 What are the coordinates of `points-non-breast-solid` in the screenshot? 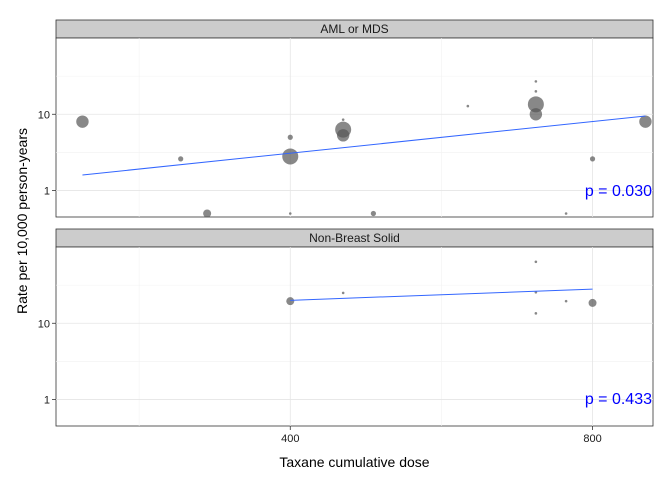 It's located at (441, 287).